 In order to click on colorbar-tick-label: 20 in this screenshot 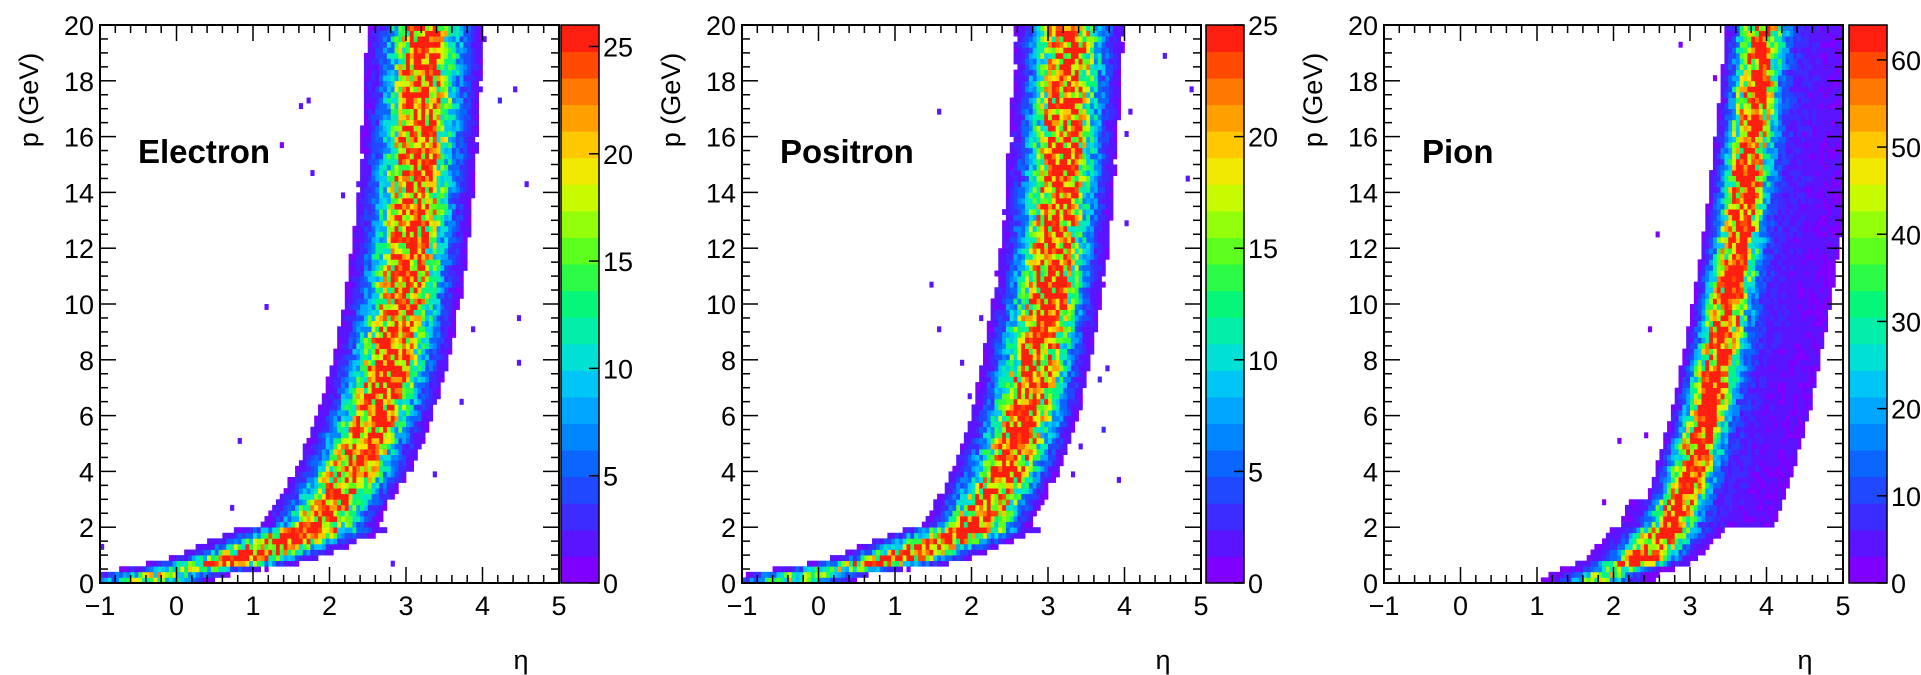, I will do `click(618, 155)`.